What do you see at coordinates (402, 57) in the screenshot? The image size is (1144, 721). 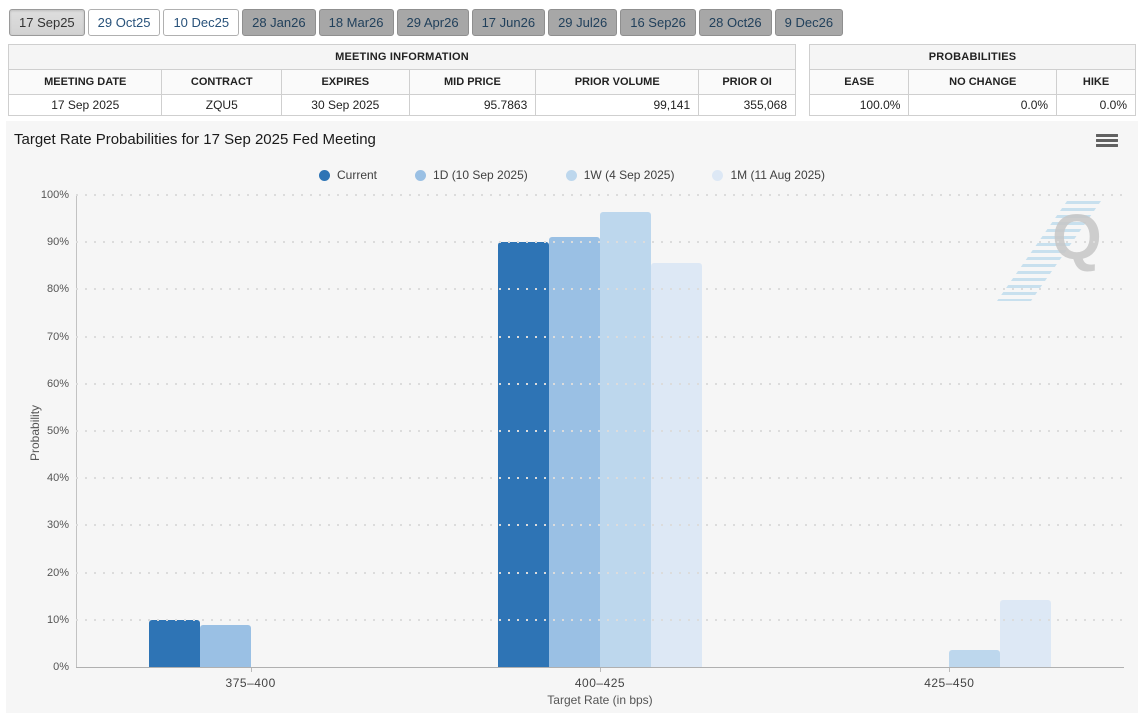 I see `meeting-information-title: MEETING INFORMATION` at bounding box center [402, 57].